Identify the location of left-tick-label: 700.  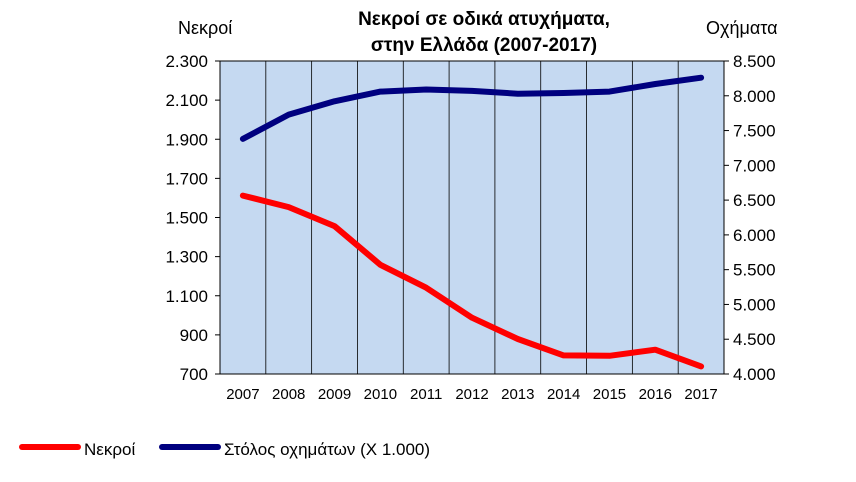
(194, 374).